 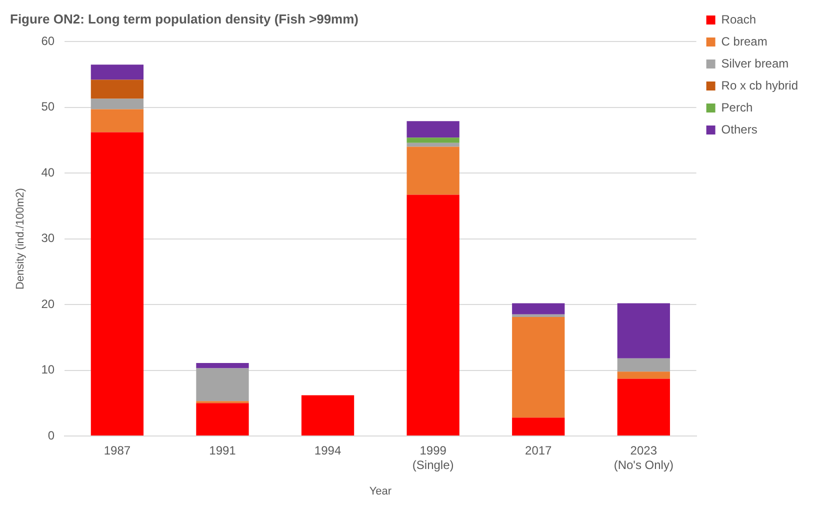 I want to click on legend-label: Ro x cb hybrid, so click(x=759, y=85).